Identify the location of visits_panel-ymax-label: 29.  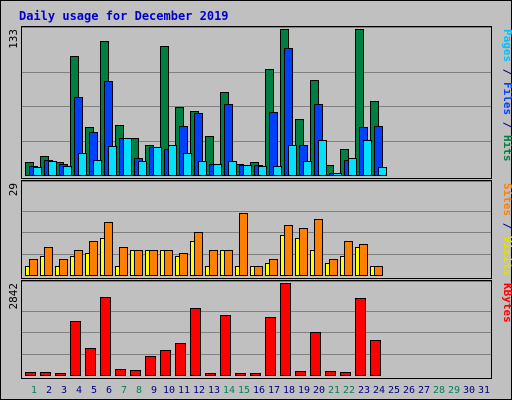
(13, 189).